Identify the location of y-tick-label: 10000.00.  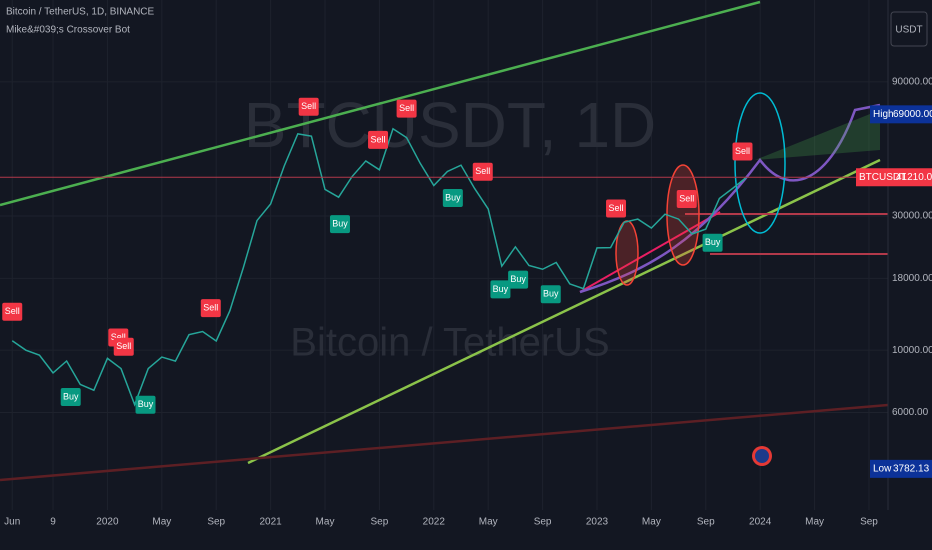
(912, 350).